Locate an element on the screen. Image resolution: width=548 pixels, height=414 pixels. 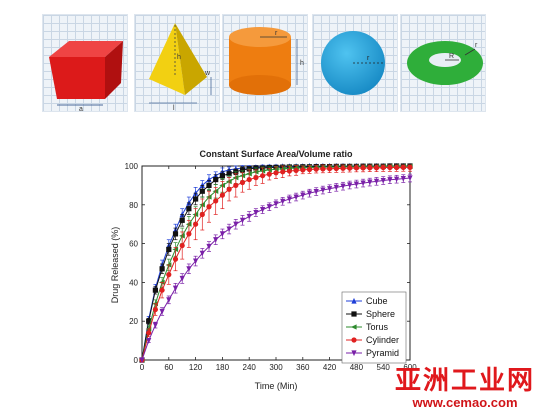
y-tick-label: 20 is located at coordinates (133, 321).